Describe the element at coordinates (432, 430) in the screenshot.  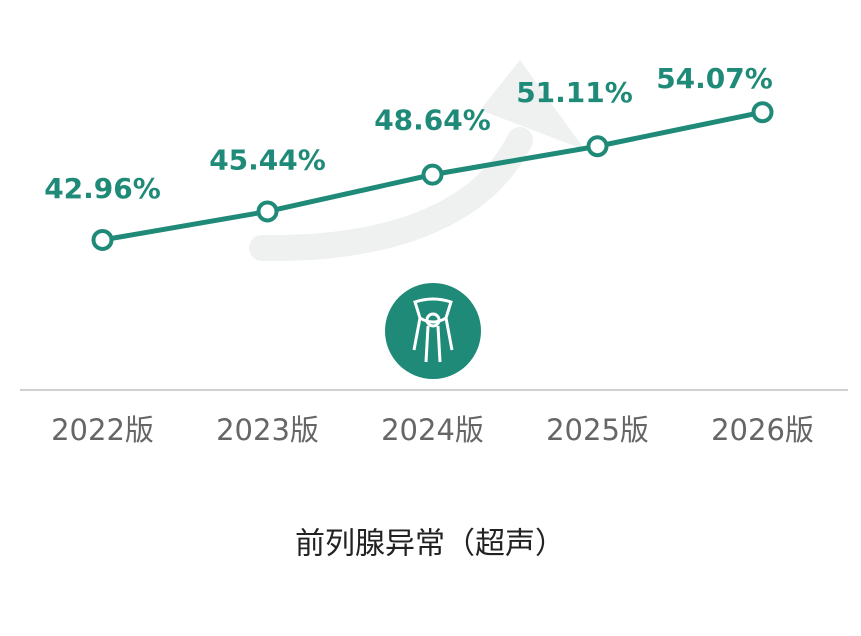
I see `x-tick-label: 2024版` at that location.